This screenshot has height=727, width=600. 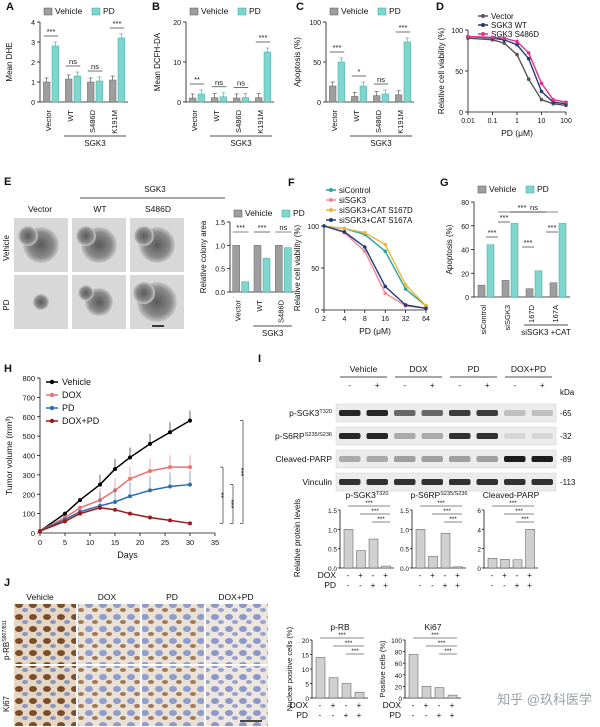 What do you see at coordinates (432, 627) in the screenshot?
I see `quant-title-J: Ki67` at bounding box center [432, 627].